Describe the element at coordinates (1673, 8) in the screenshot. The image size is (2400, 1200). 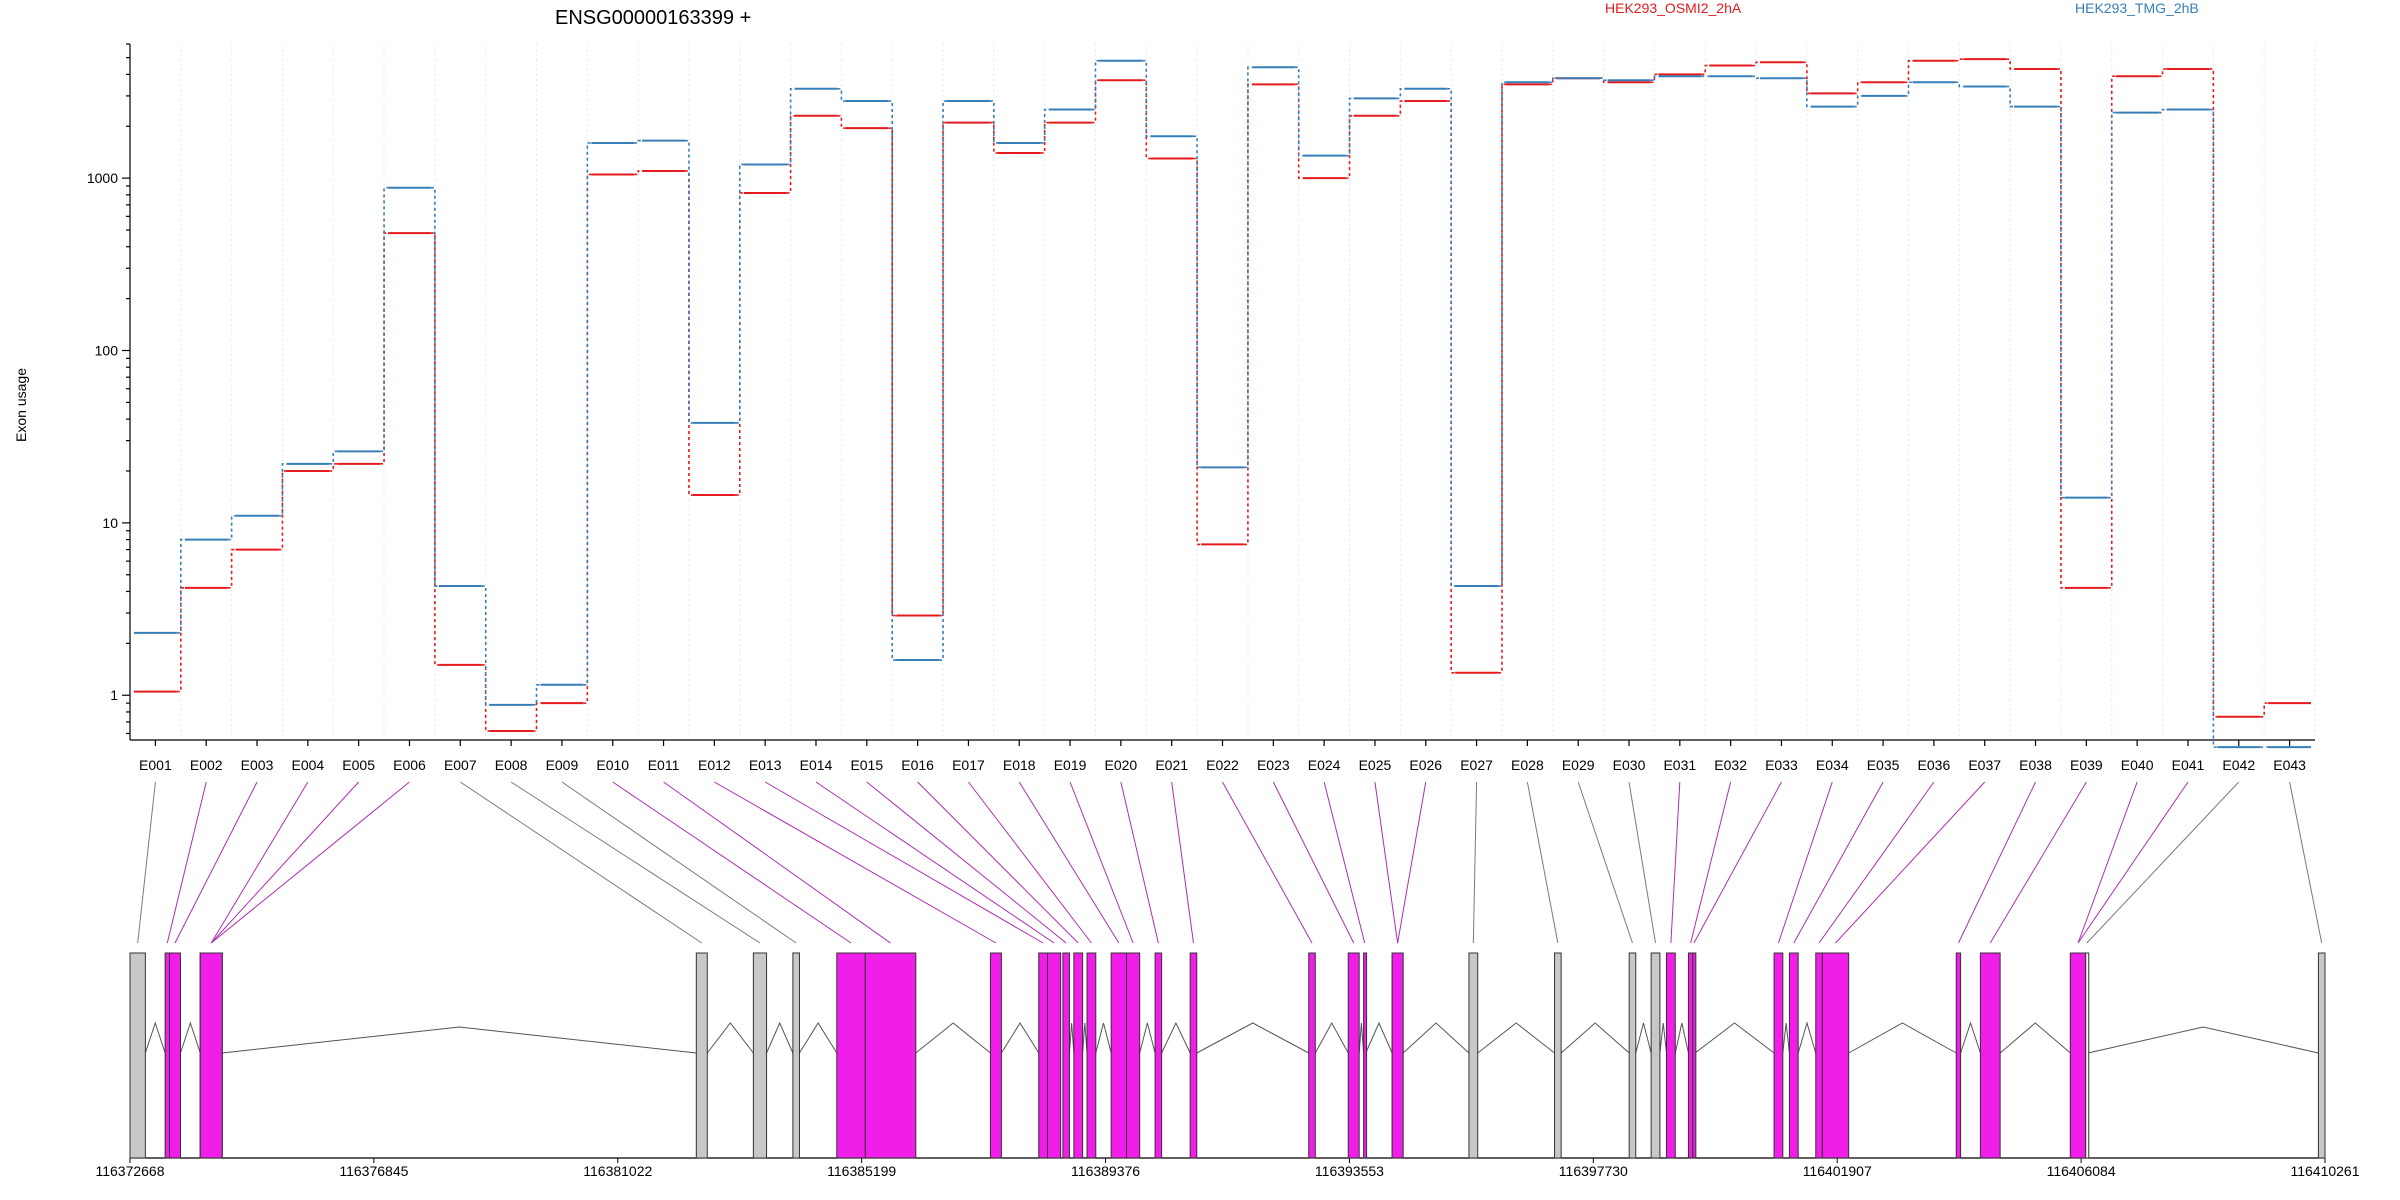
I see `legend-label-series-1: HEK293_OSMI2_2hA` at that location.